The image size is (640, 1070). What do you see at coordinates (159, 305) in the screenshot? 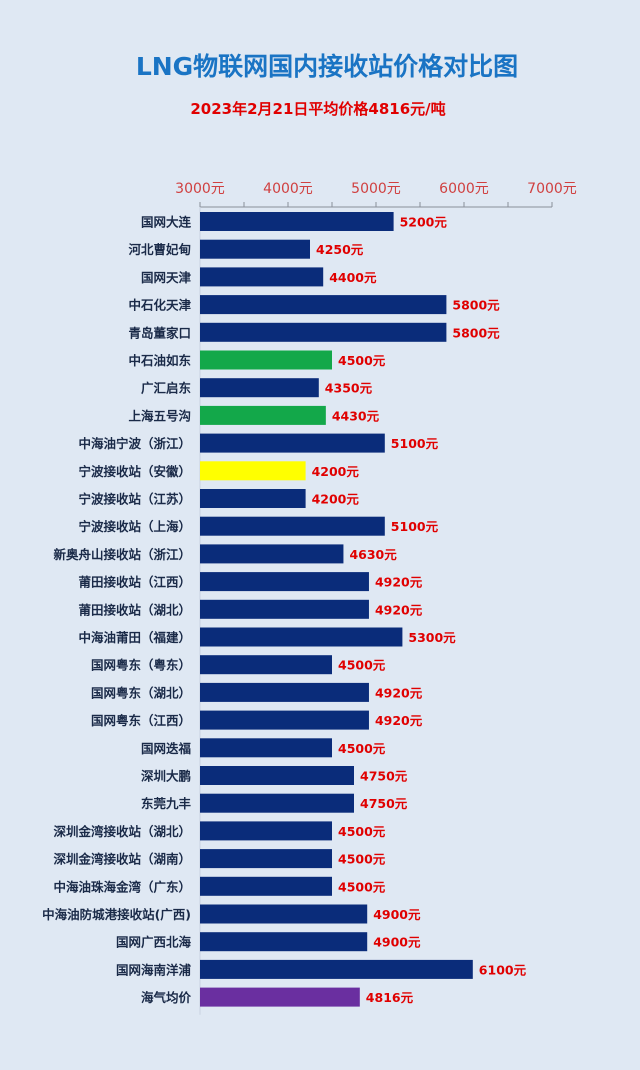
I see `category-label: 中石化天津` at bounding box center [159, 305].